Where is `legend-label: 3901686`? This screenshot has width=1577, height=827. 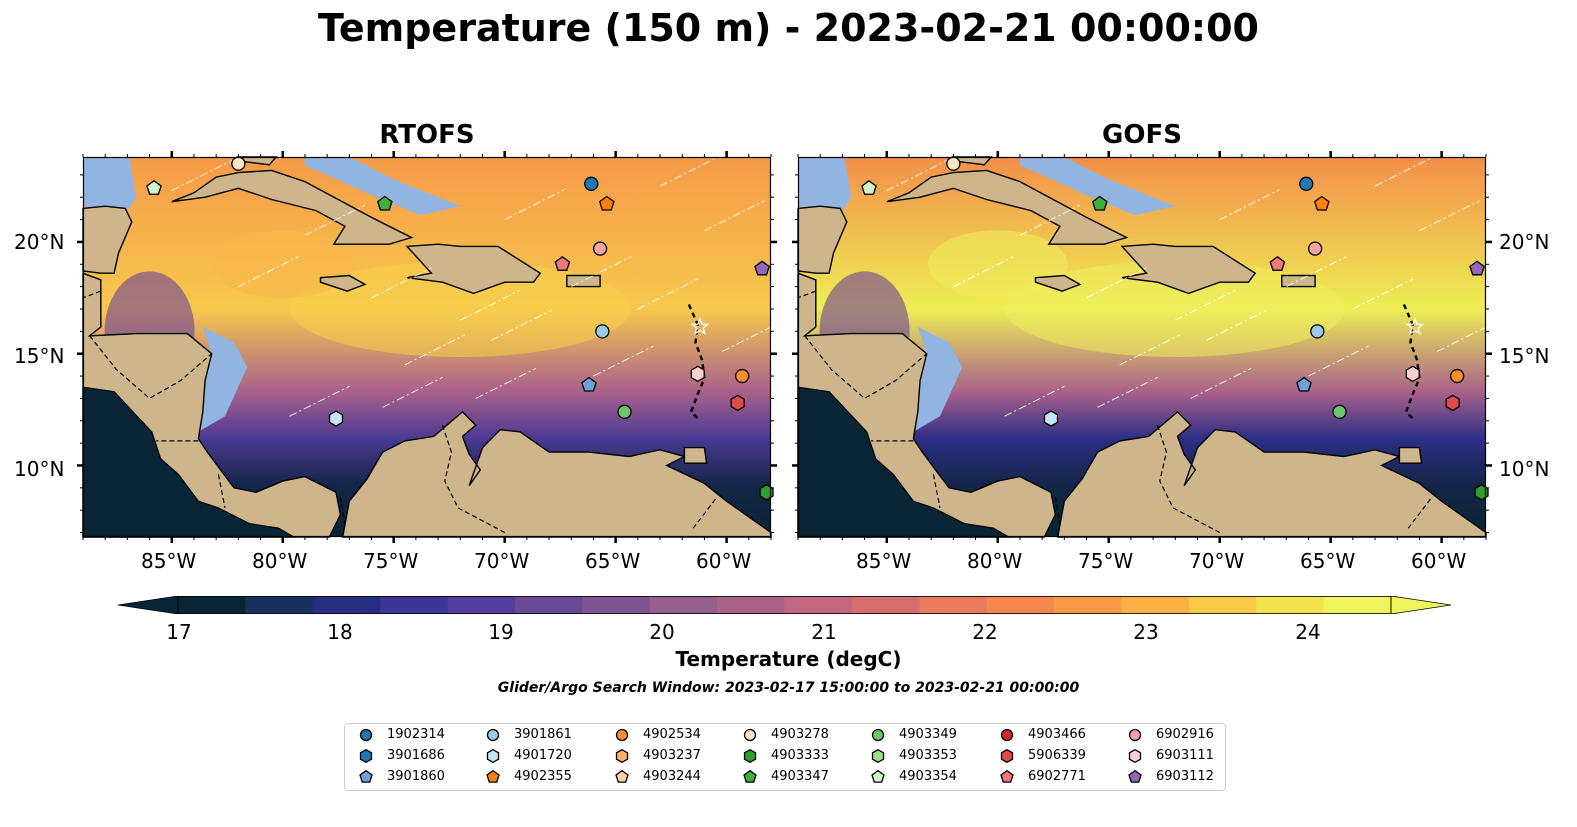
legend-label: 3901686 is located at coordinates (416, 755).